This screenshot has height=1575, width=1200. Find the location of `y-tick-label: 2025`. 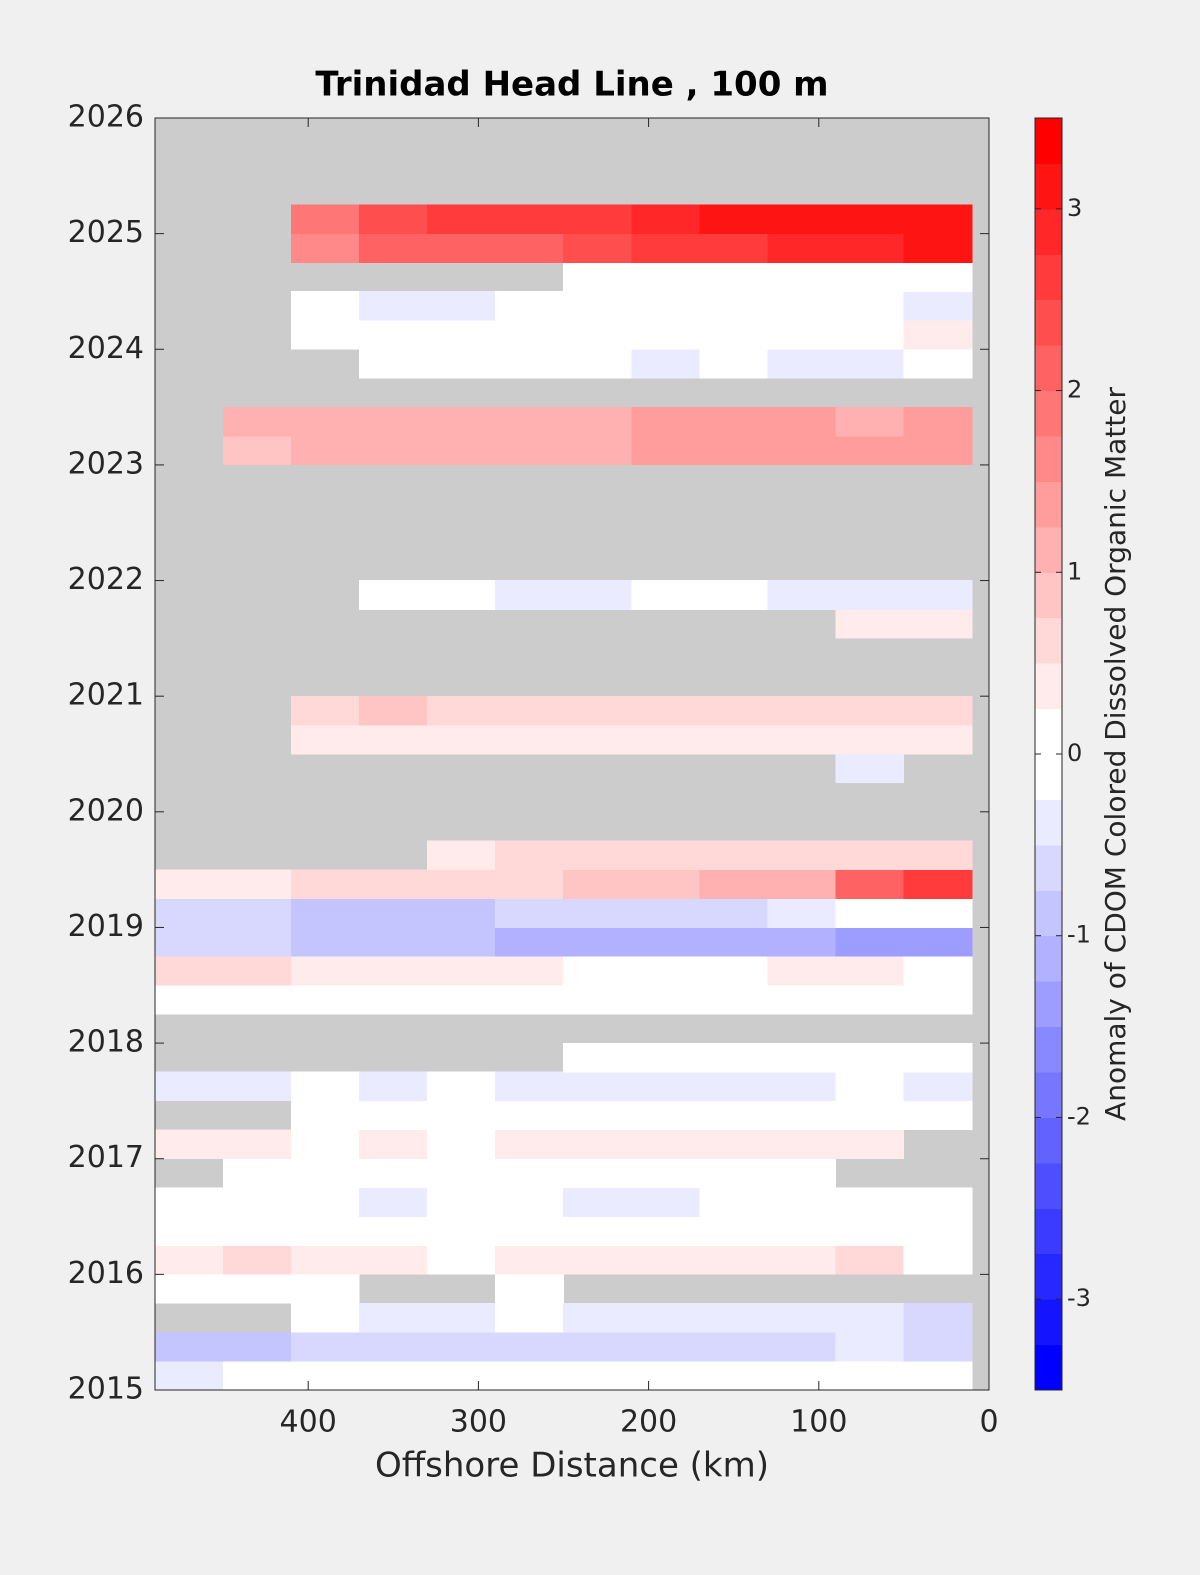

y-tick-label: 2025 is located at coordinates (106, 232).